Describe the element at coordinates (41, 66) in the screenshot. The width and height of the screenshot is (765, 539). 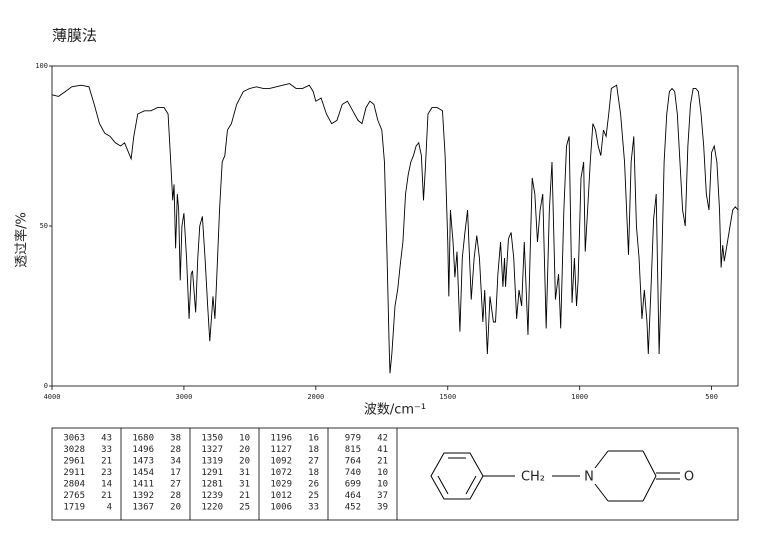
I see `y-tick-label: 100` at that location.